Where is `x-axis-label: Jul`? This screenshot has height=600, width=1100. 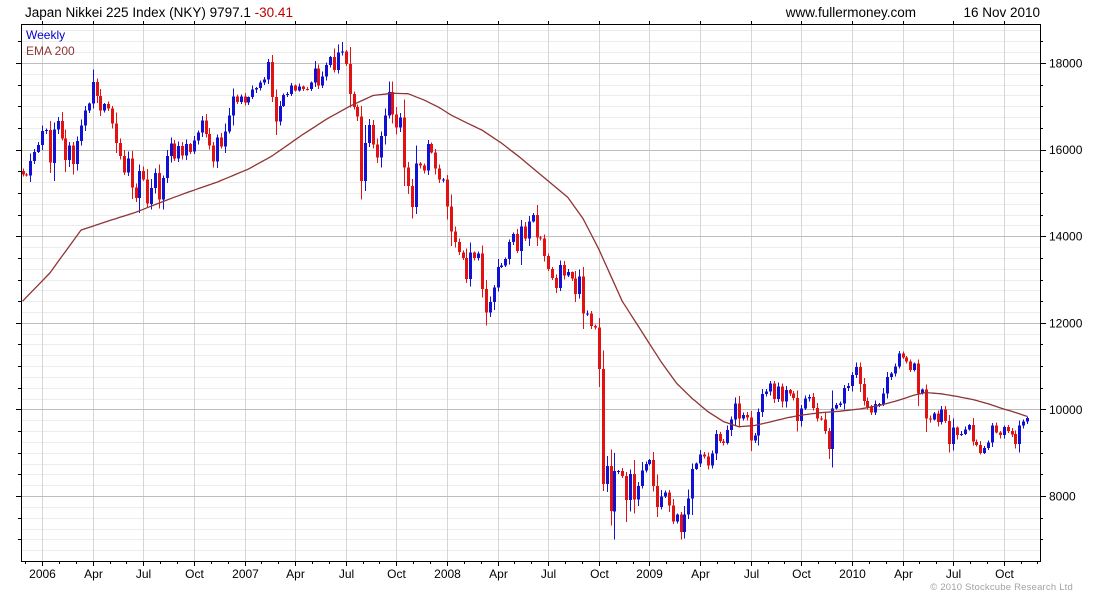
x-axis-label: Jul is located at coordinates (548, 574).